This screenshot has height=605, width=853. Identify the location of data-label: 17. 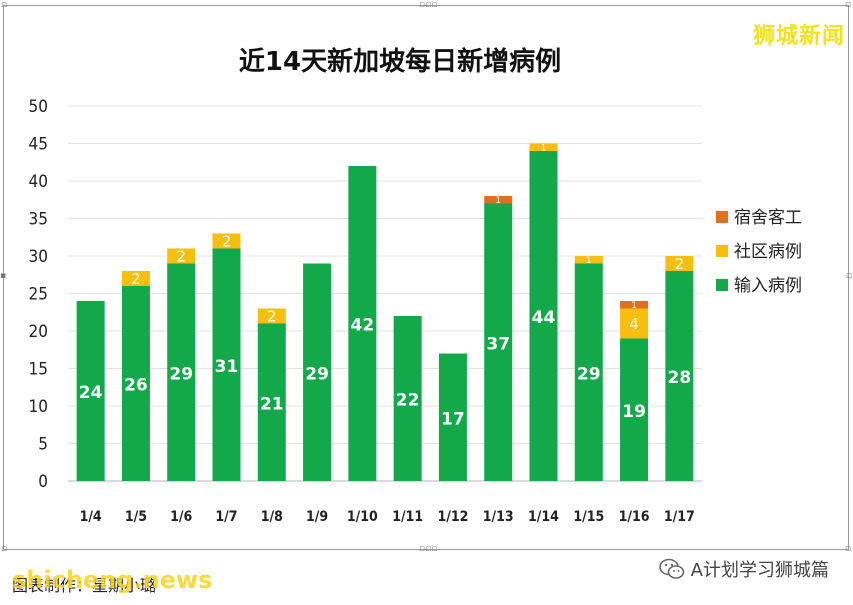
(453, 419).